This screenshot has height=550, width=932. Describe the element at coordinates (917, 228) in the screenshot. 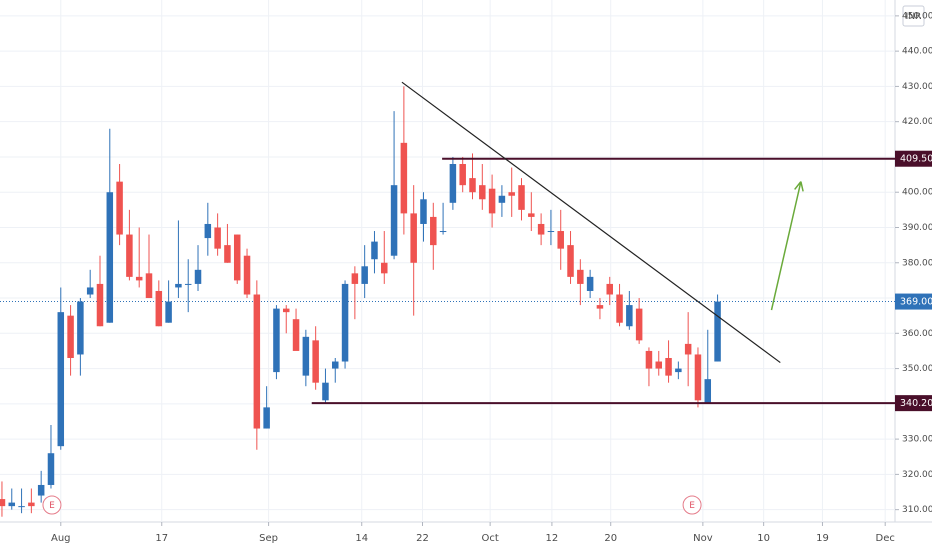

I see `y-tick-label: 390.00` at that location.